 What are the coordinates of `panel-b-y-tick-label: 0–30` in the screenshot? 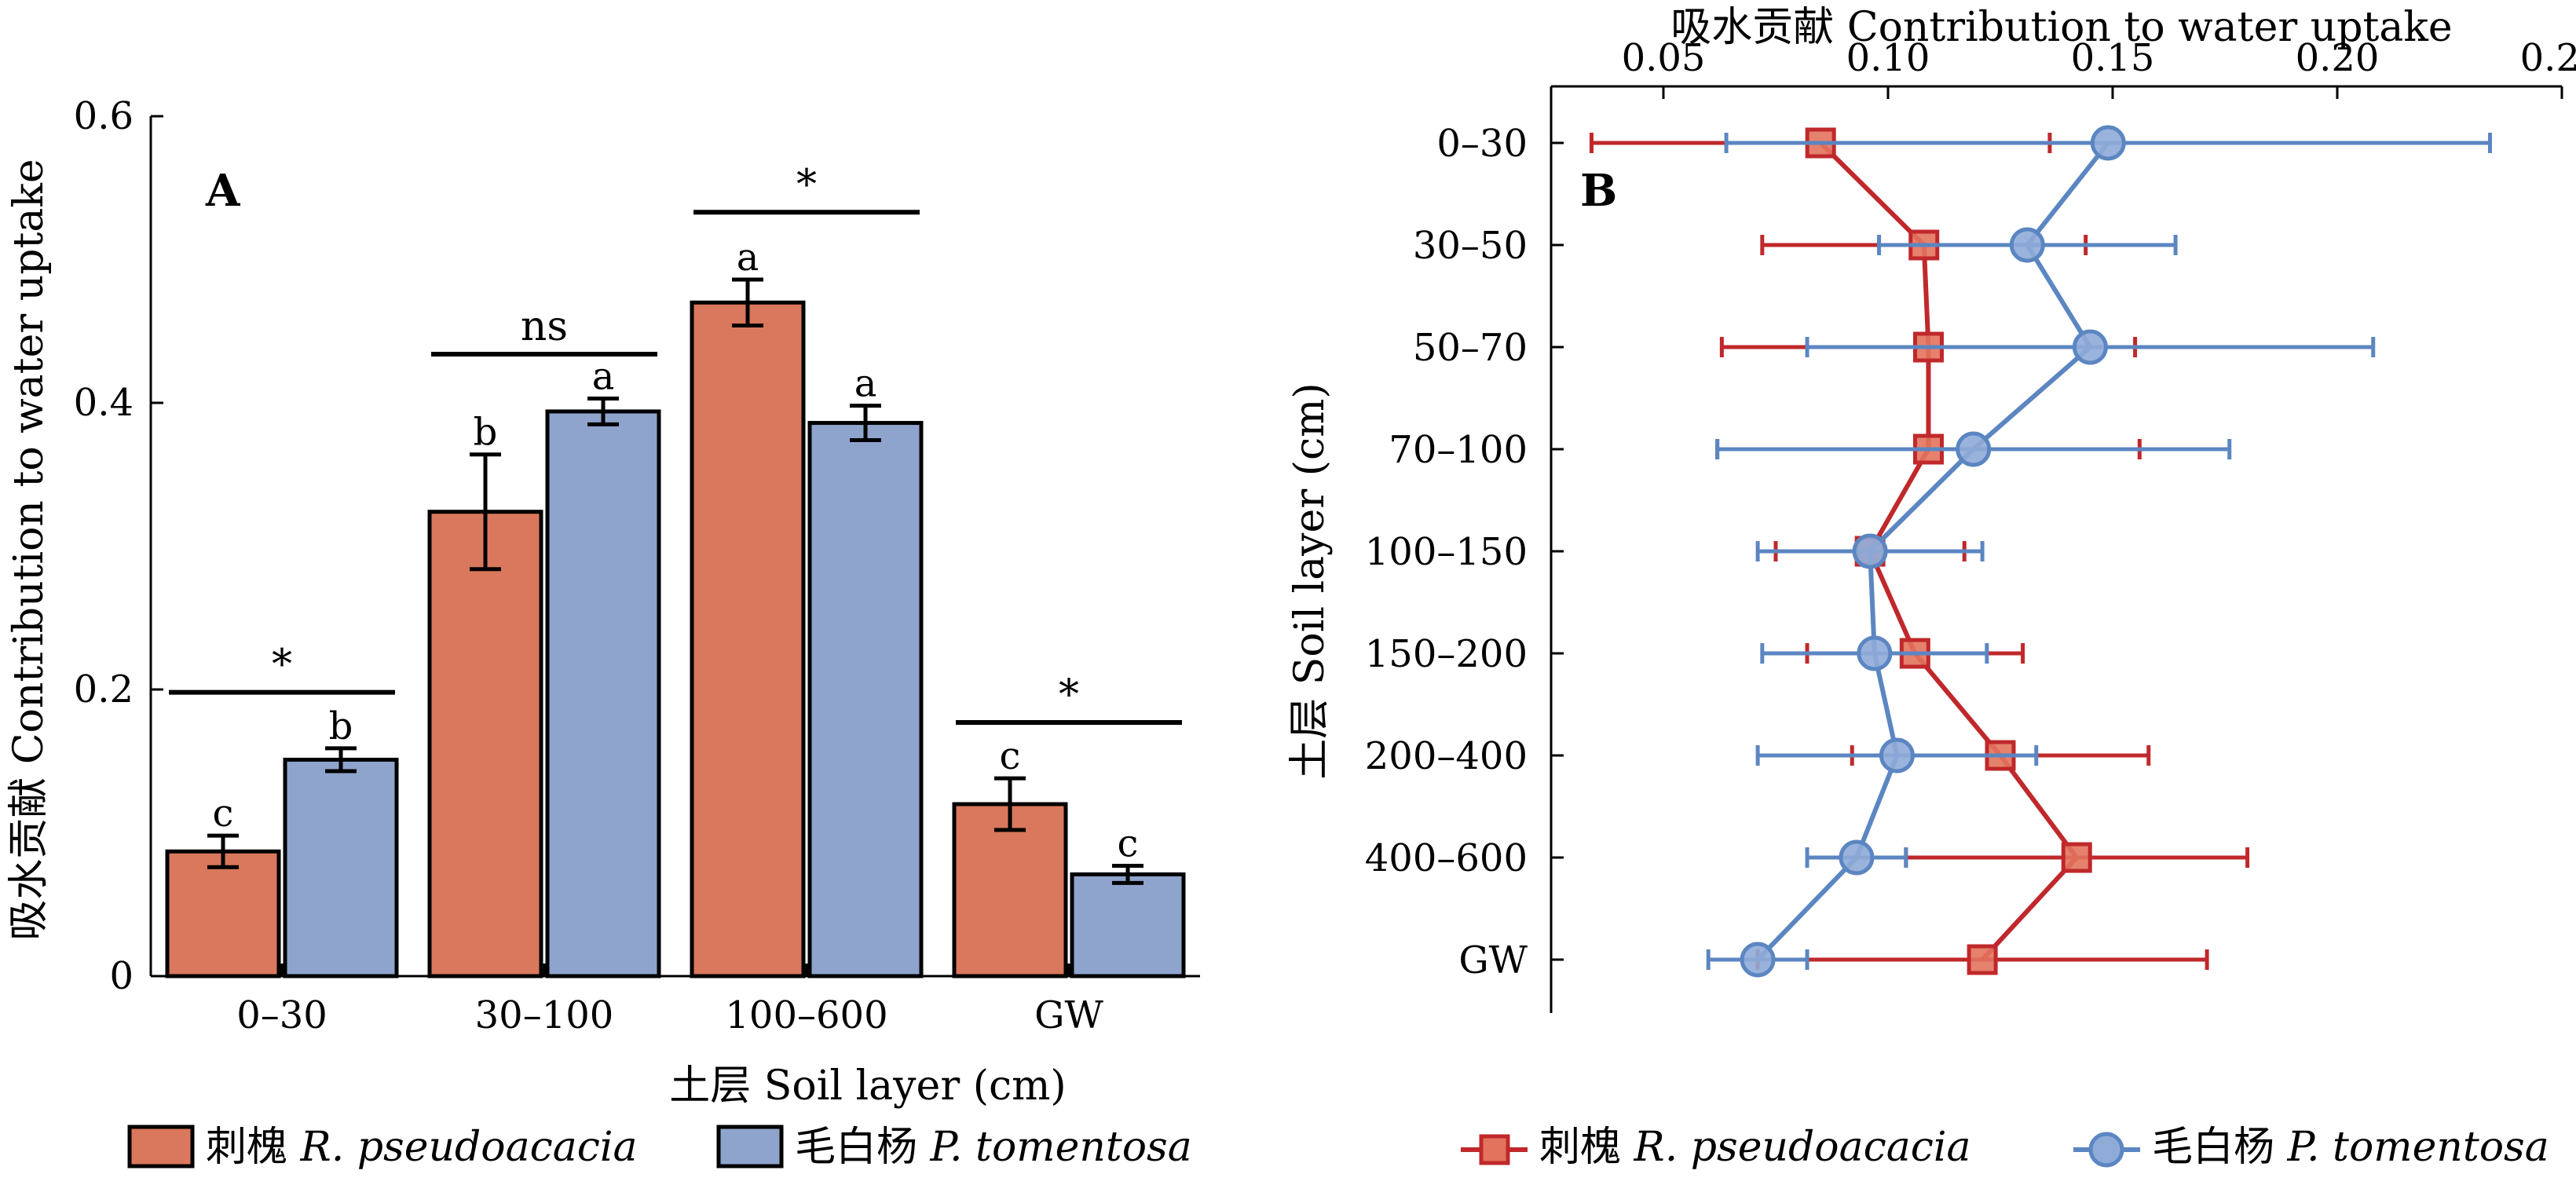 It's located at (1482, 144).